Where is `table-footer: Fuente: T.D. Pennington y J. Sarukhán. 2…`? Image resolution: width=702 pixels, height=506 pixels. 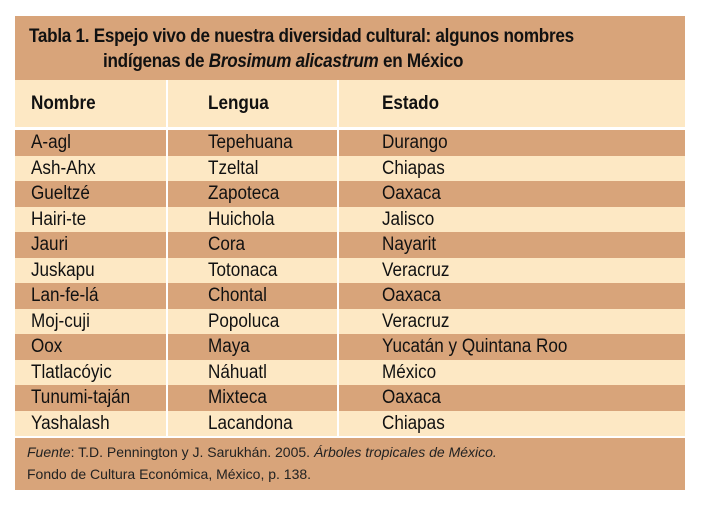 table-footer: Fuente: T.D. Pennington y J. Sarukhán. 2… is located at coordinates (350, 464).